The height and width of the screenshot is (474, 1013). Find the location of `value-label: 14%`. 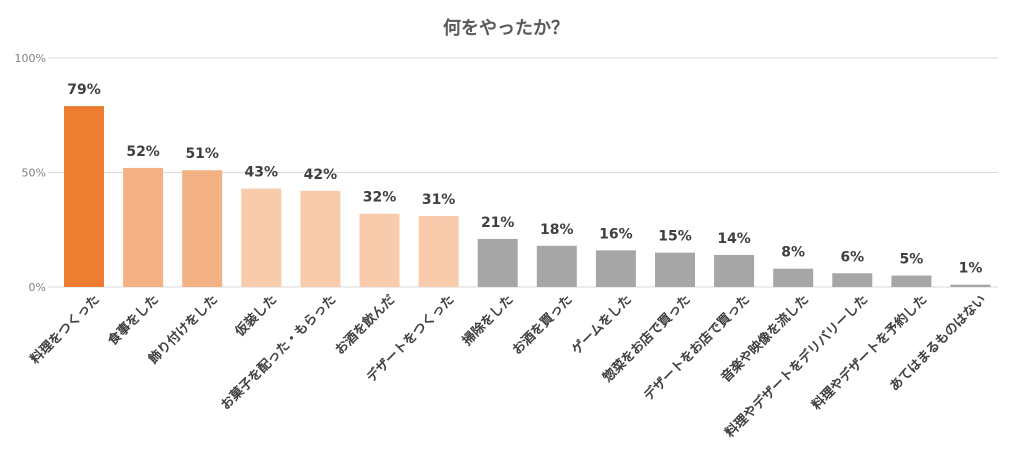

value-label: 14% is located at coordinates (734, 239).